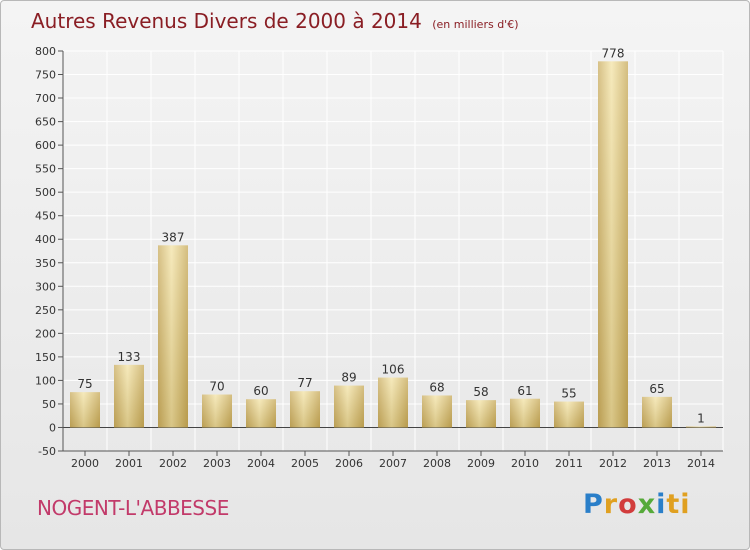 The image size is (750, 550). What do you see at coordinates (45, 286) in the screenshot?
I see `y-tick-label: 300` at bounding box center [45, 286].